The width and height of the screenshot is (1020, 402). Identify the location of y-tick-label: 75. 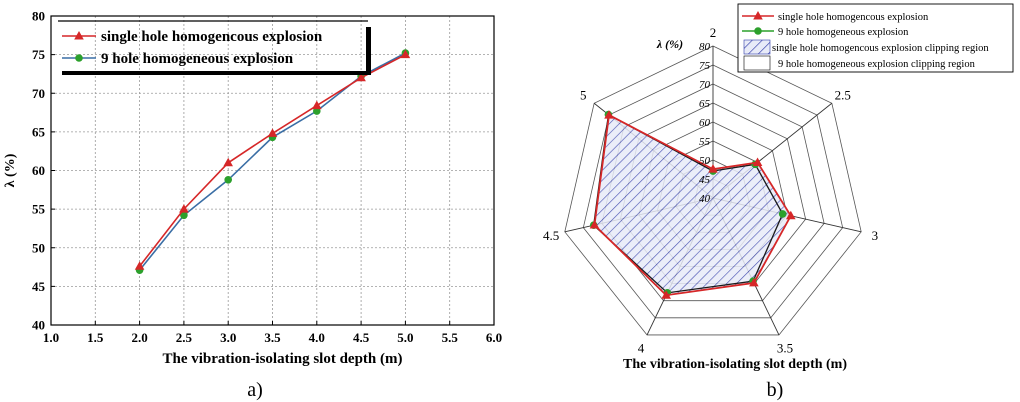
(39, 54).